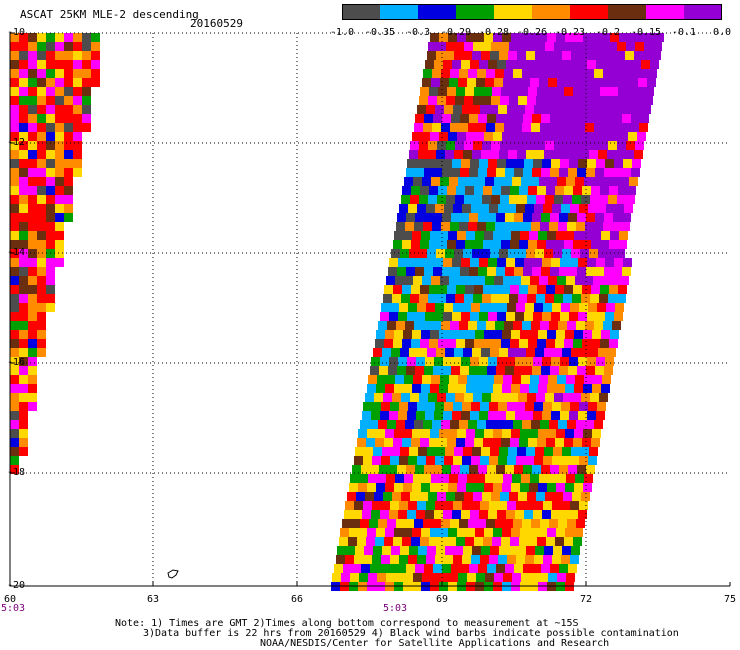 The height and width of the screenshot is (650, 740). What do you see at coordinates (730, 599) in the screenshot?
I see `lon-label: 75` at bounding box center [730, 599].